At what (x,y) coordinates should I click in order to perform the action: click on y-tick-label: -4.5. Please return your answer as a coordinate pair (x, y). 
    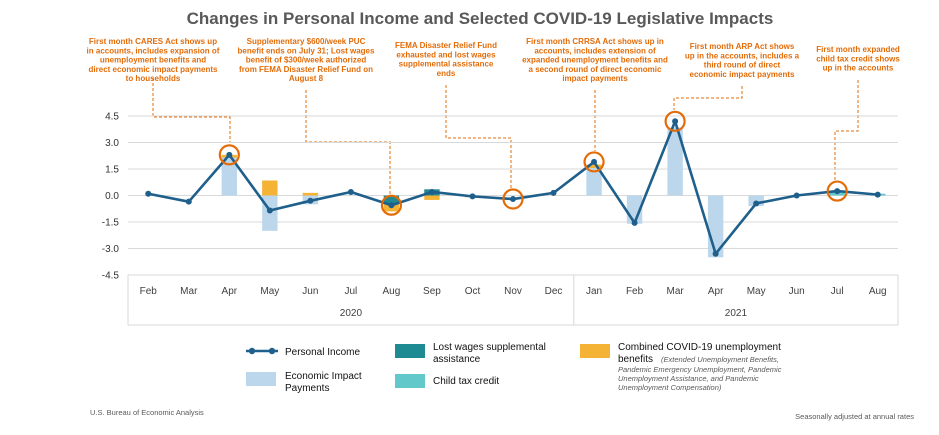
    Looking at the image, I should click on (111, 276).